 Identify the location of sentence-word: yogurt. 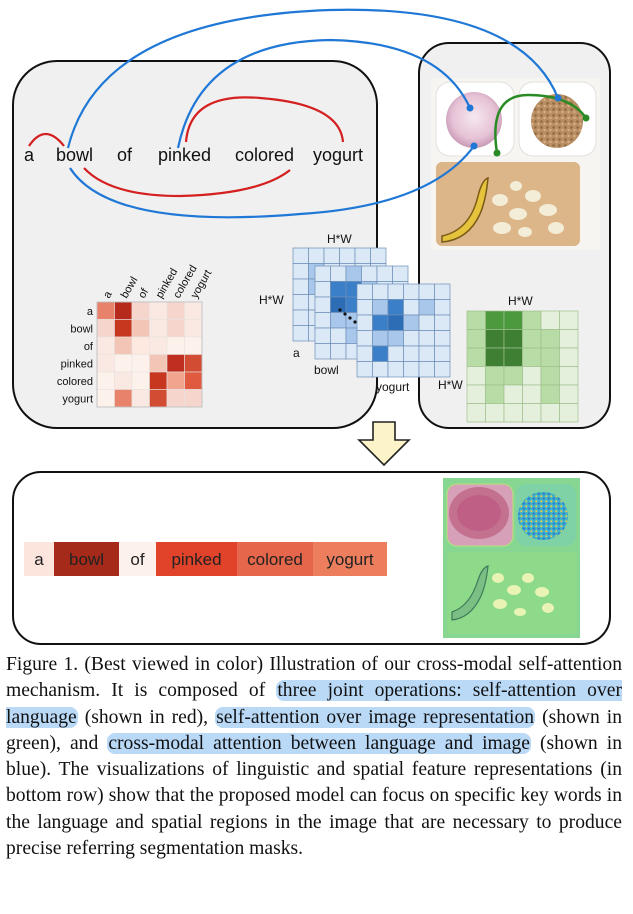
(338, 155).